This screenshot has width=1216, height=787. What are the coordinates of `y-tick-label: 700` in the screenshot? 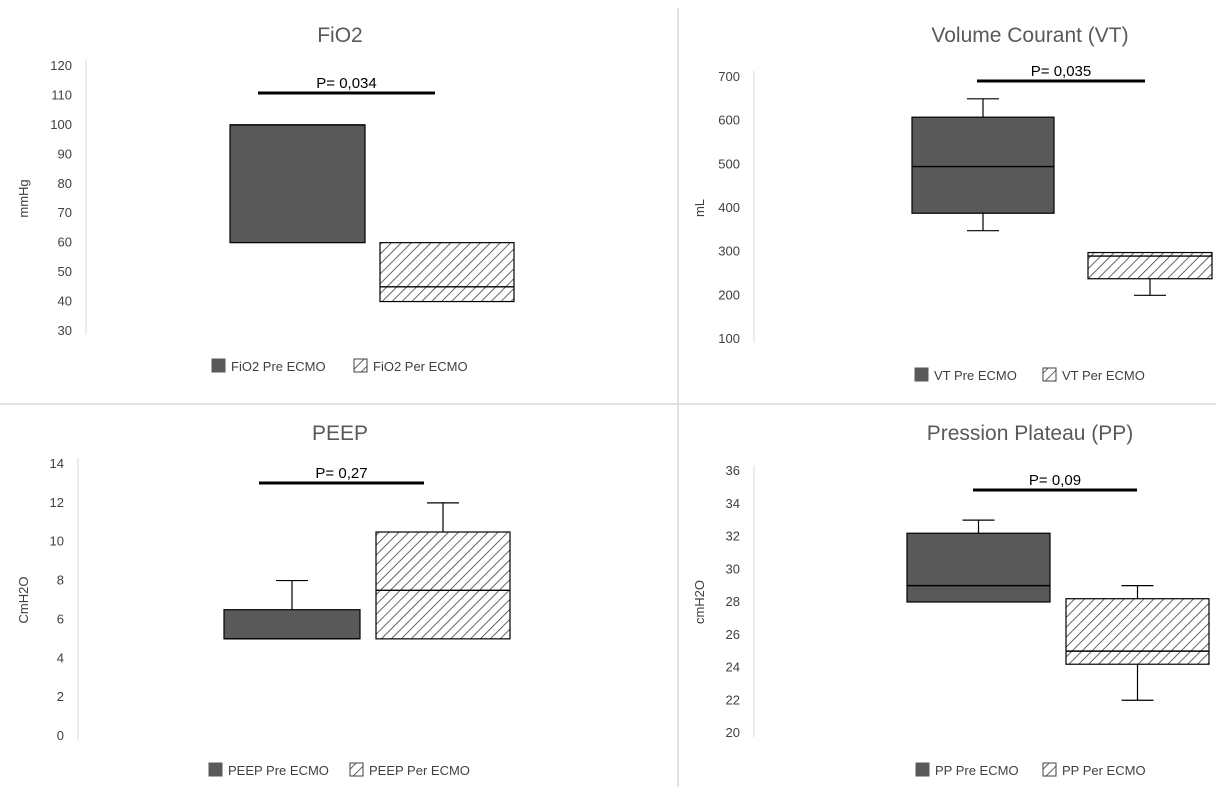 It's located at (729, 76).